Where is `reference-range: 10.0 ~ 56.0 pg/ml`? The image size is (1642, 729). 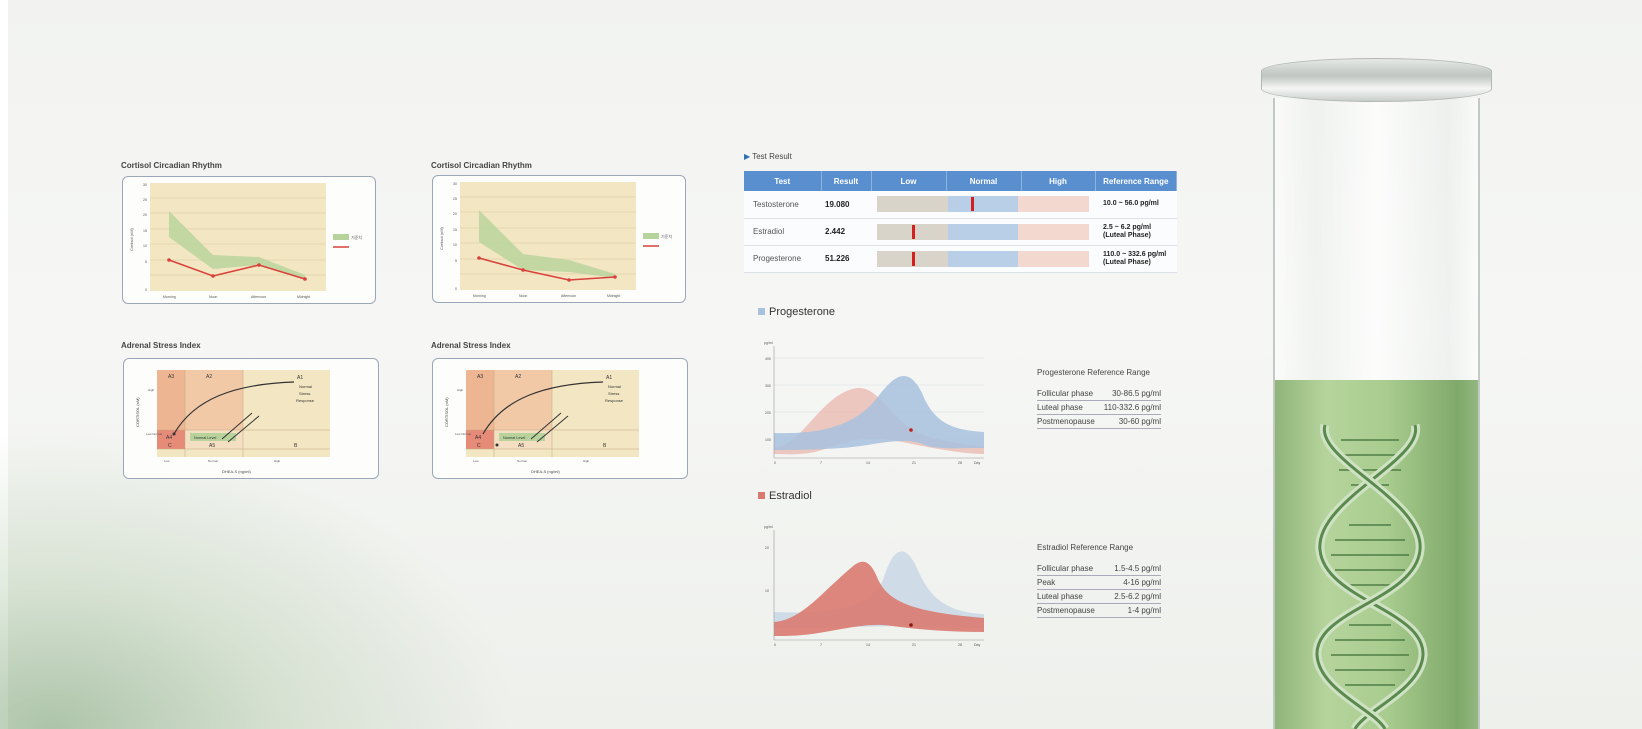 reference-range: 10.0 ~ 56.0 pg/ml is located at coordinates (1136, 205).